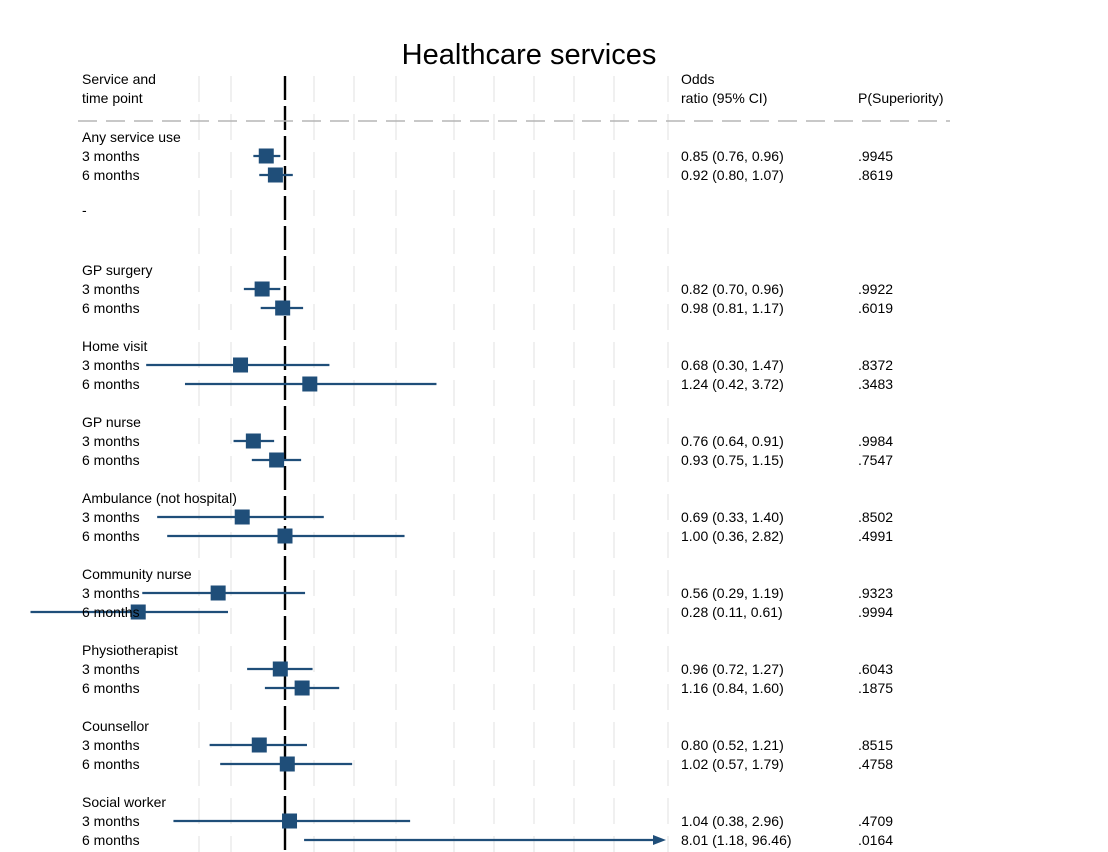  What do you see at coordinates (875, 840) in the screenshot?
I see `prob-text: .0164` at bounding box center [875, 840].